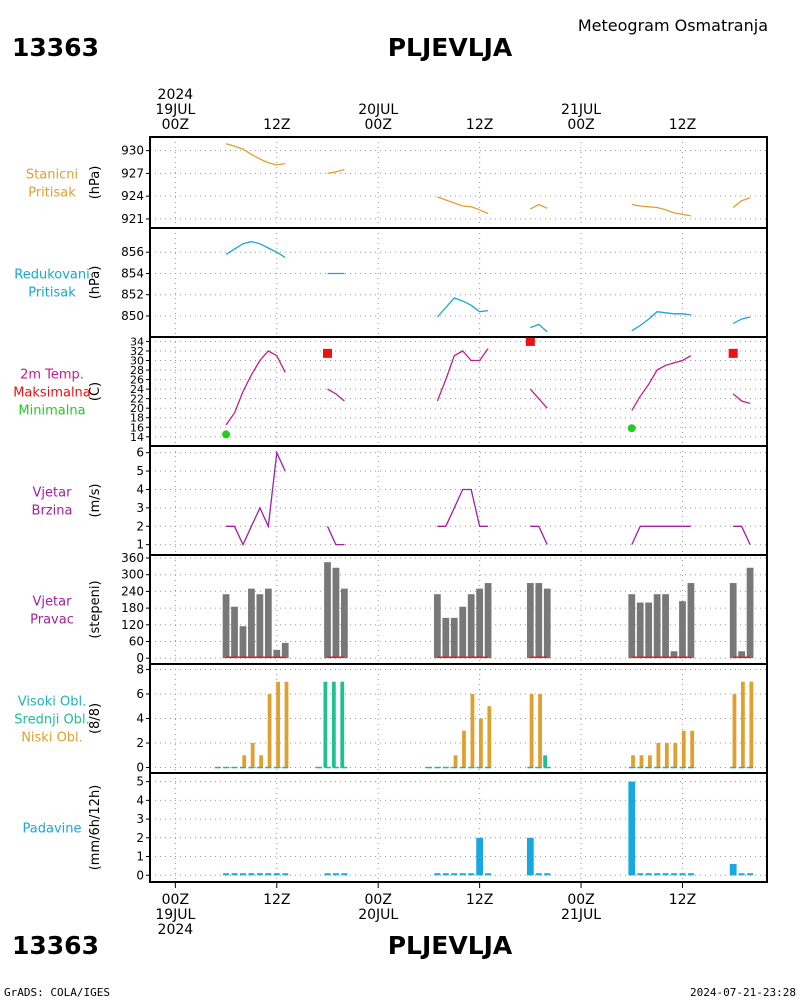 The height and width of the screenshot is (1000, 800). Describe the element at coordinates (450, 945) in the screenshot. I see `station-name-bottom: PLJEVLJA` at that location.